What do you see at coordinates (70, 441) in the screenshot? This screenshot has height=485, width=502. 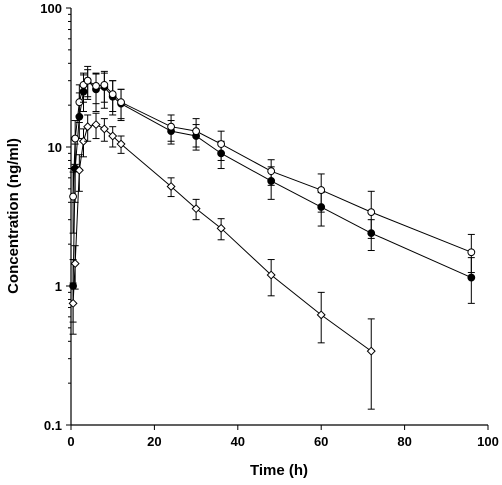 I see `x-tick-label: 0` at bounding box center [70, 441].